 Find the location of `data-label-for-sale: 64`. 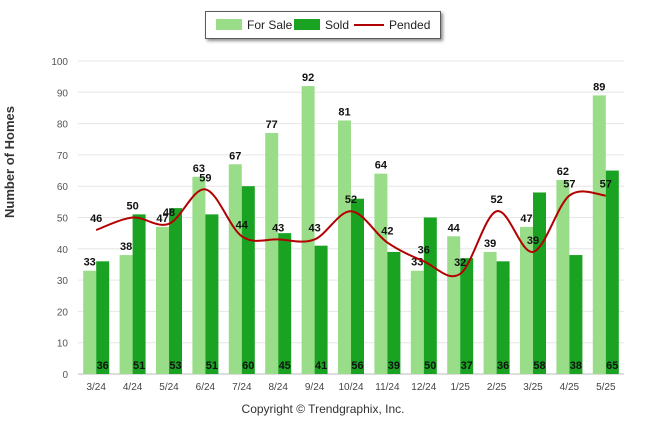

data-label-for-sale: 64 is located at coordinates (381, 166).